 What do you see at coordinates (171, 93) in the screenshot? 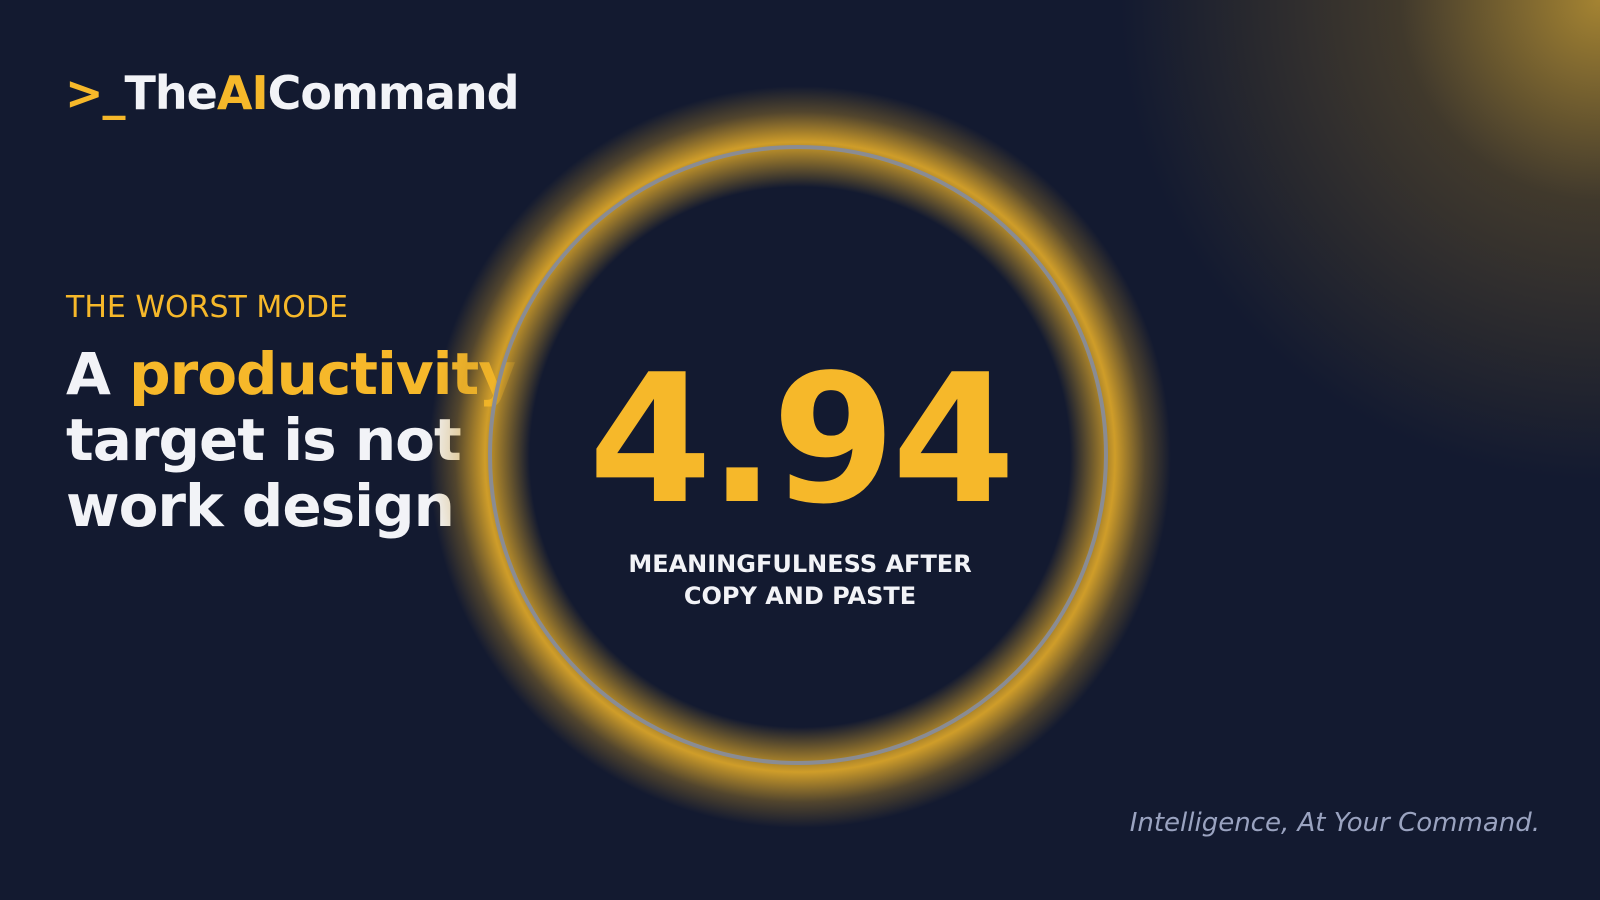
I see `logo-text: The` at bounding box center [171, 93].